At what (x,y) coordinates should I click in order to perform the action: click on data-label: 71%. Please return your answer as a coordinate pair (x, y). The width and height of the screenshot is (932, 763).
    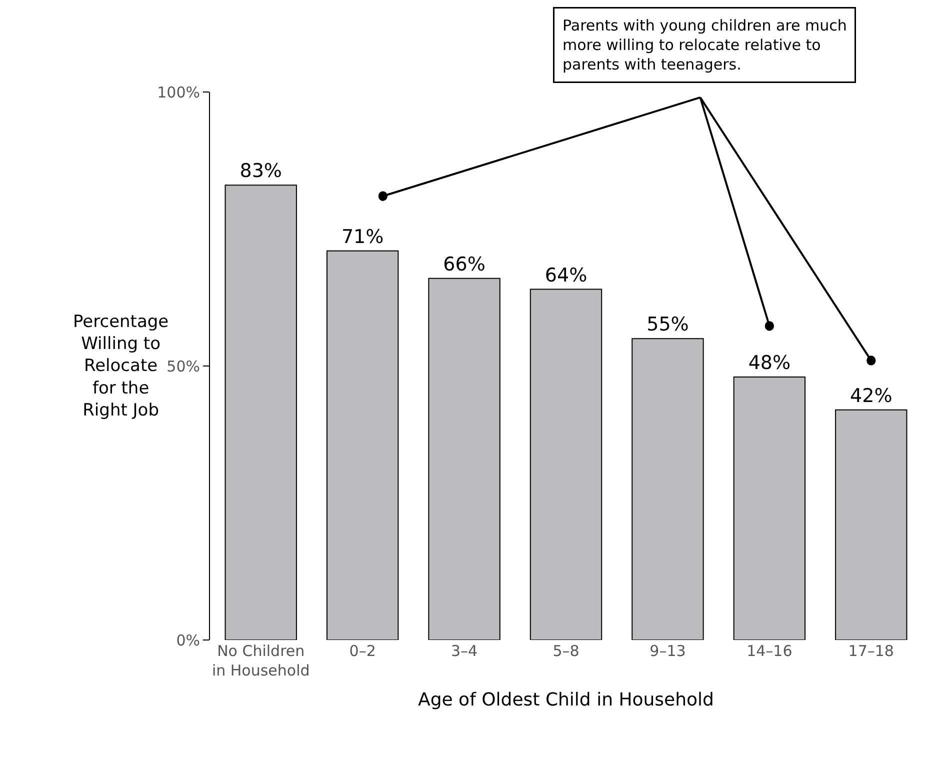
    Looking at the image, I should click on (362, 237).